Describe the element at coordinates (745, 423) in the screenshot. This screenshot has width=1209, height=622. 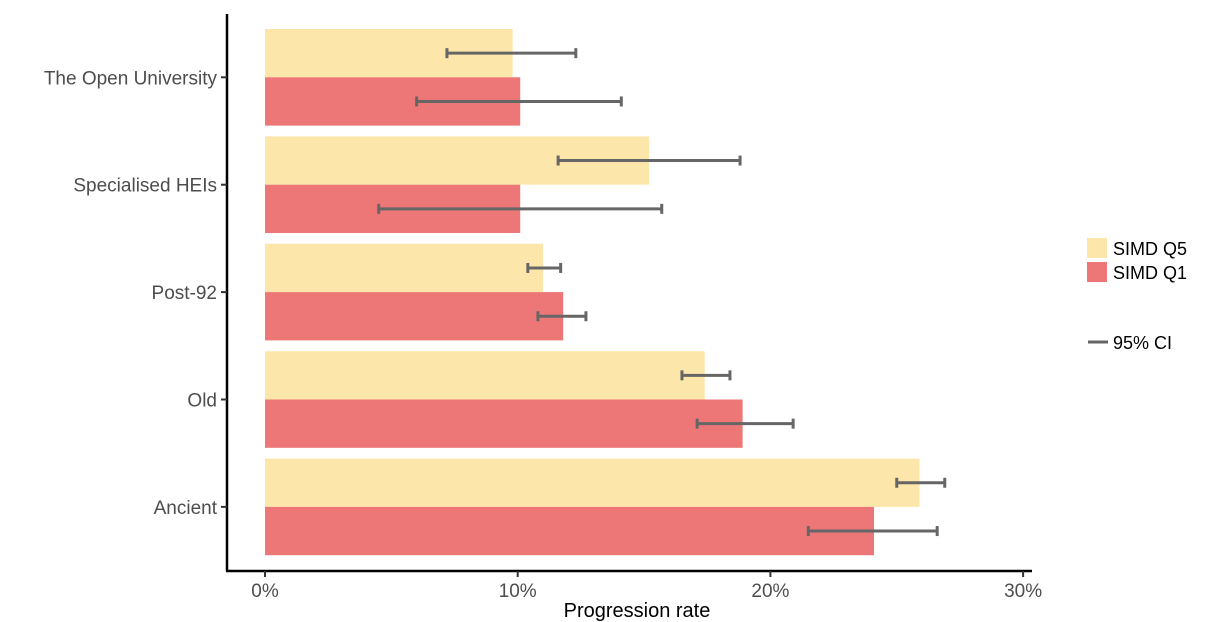
I see `errorbar-simd-q1-old` at that location.